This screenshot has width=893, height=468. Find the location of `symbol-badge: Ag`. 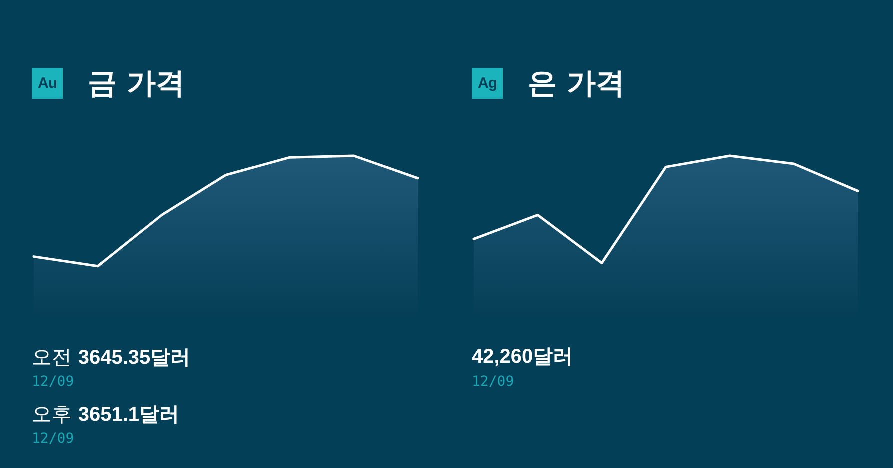

symbol-badge: Ag is located at coordinates (487, 83).